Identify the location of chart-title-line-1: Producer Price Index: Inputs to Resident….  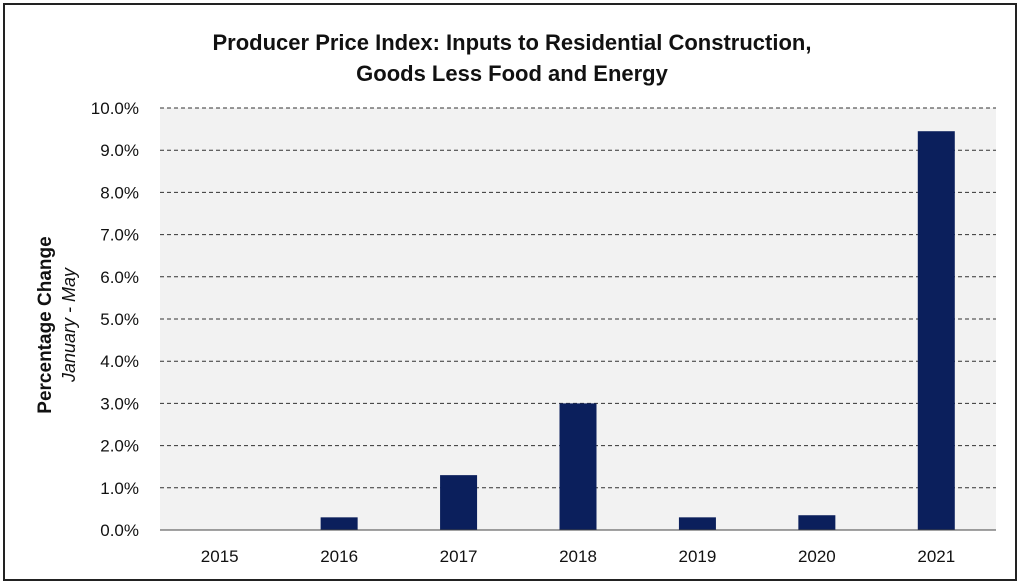
(512, 42).